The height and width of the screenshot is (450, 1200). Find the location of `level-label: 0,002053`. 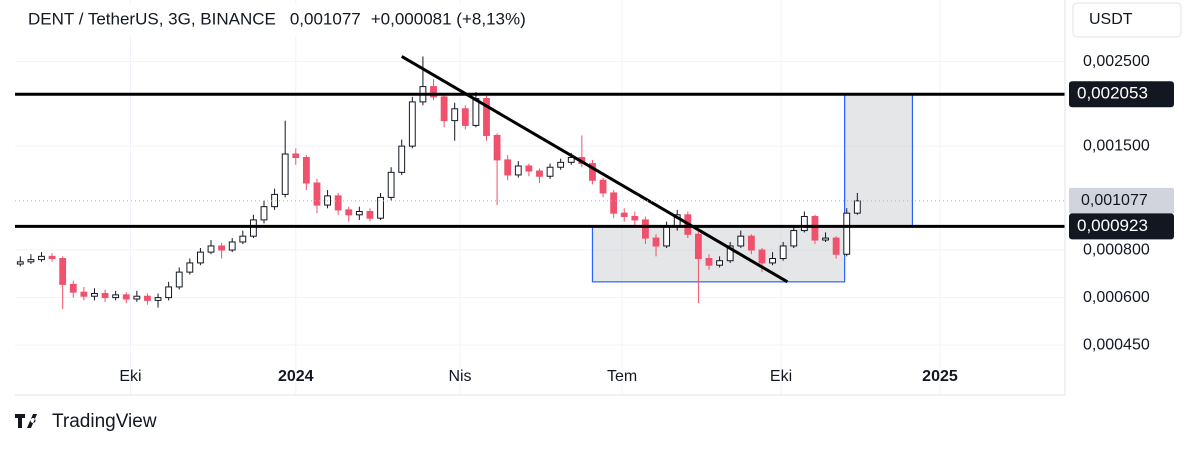

level-label: 0,002053 is located at coordinates (1112, 93).